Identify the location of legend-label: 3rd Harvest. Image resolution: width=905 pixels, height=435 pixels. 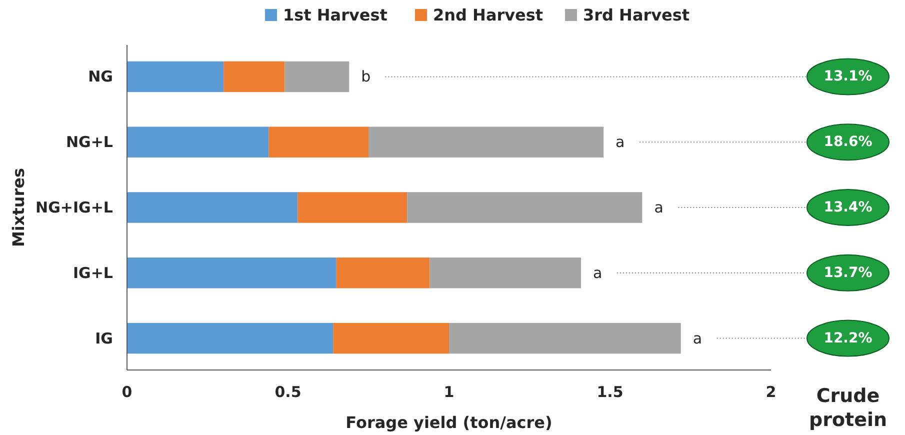
(636, 15).